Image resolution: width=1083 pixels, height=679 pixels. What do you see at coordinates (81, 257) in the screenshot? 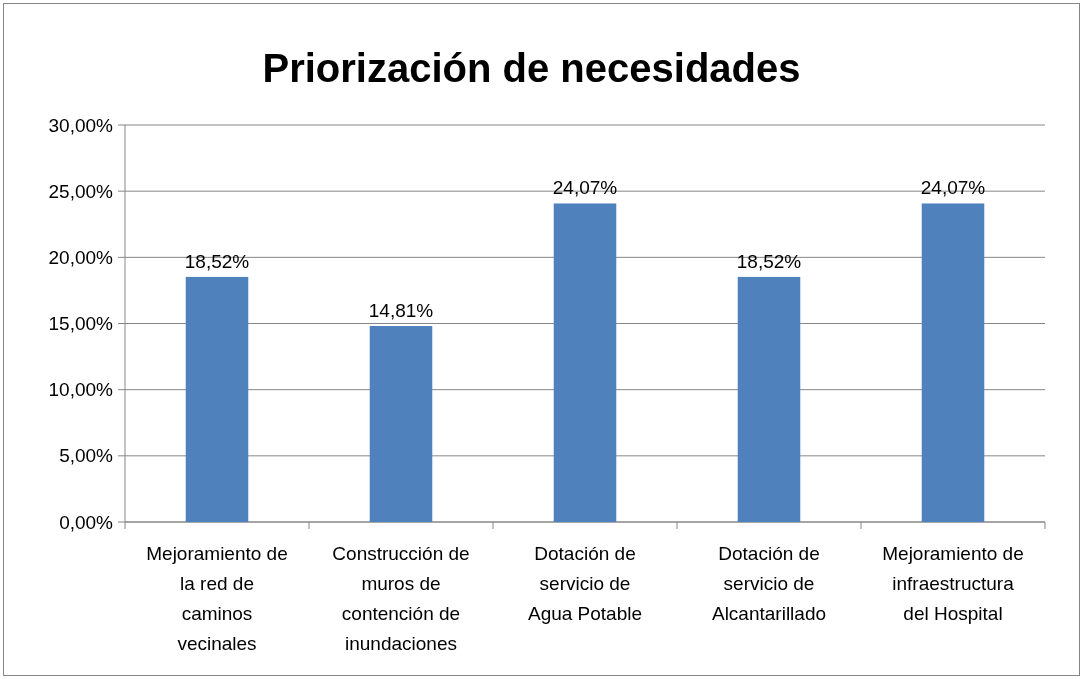
I see `y-tick-label: 20,00%` at bounding box center [81, 257].